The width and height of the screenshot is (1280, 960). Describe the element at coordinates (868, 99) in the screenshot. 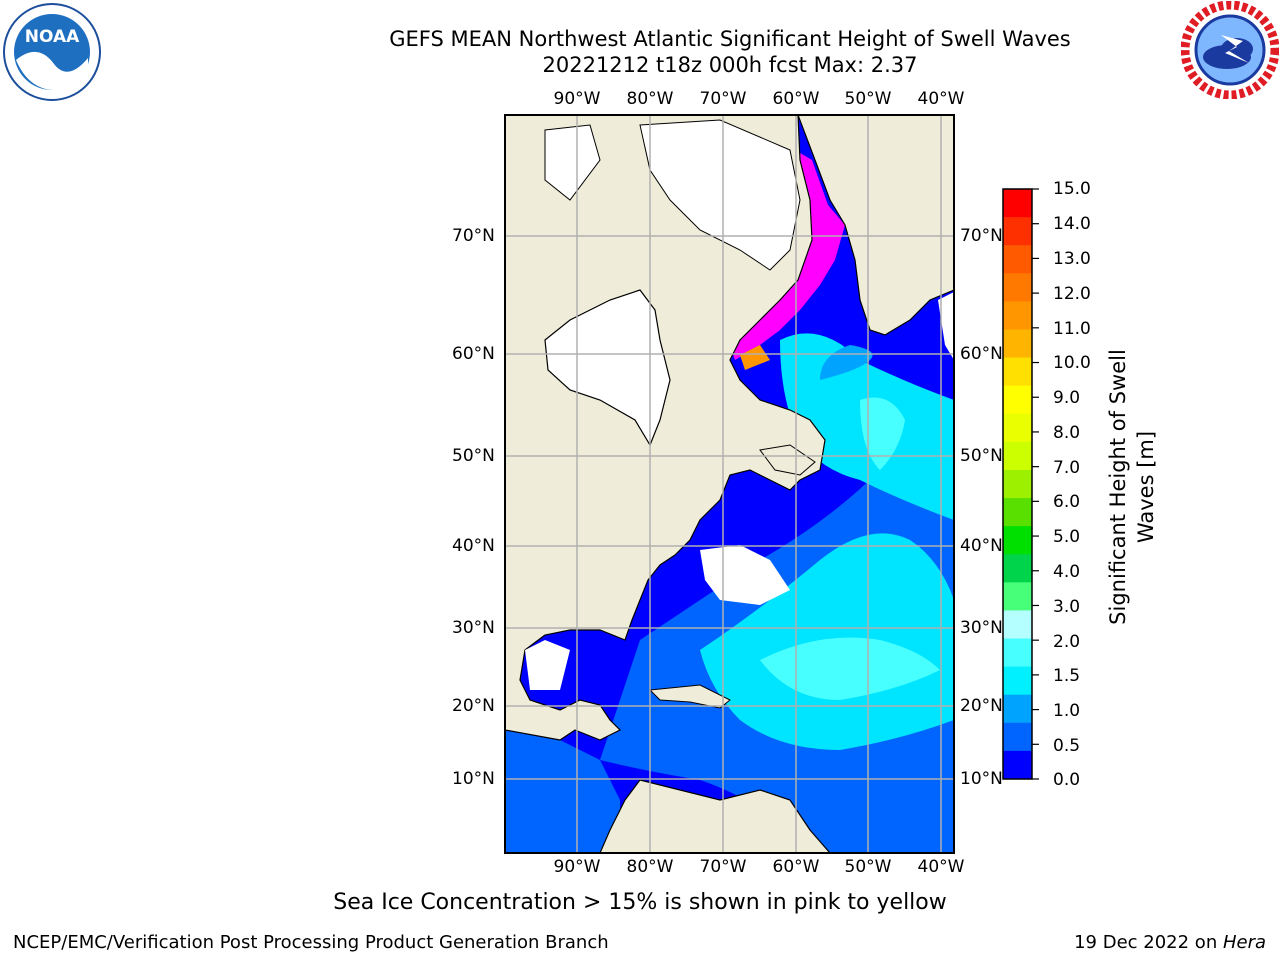

I see `lon-label-top: 50°W` at that location.